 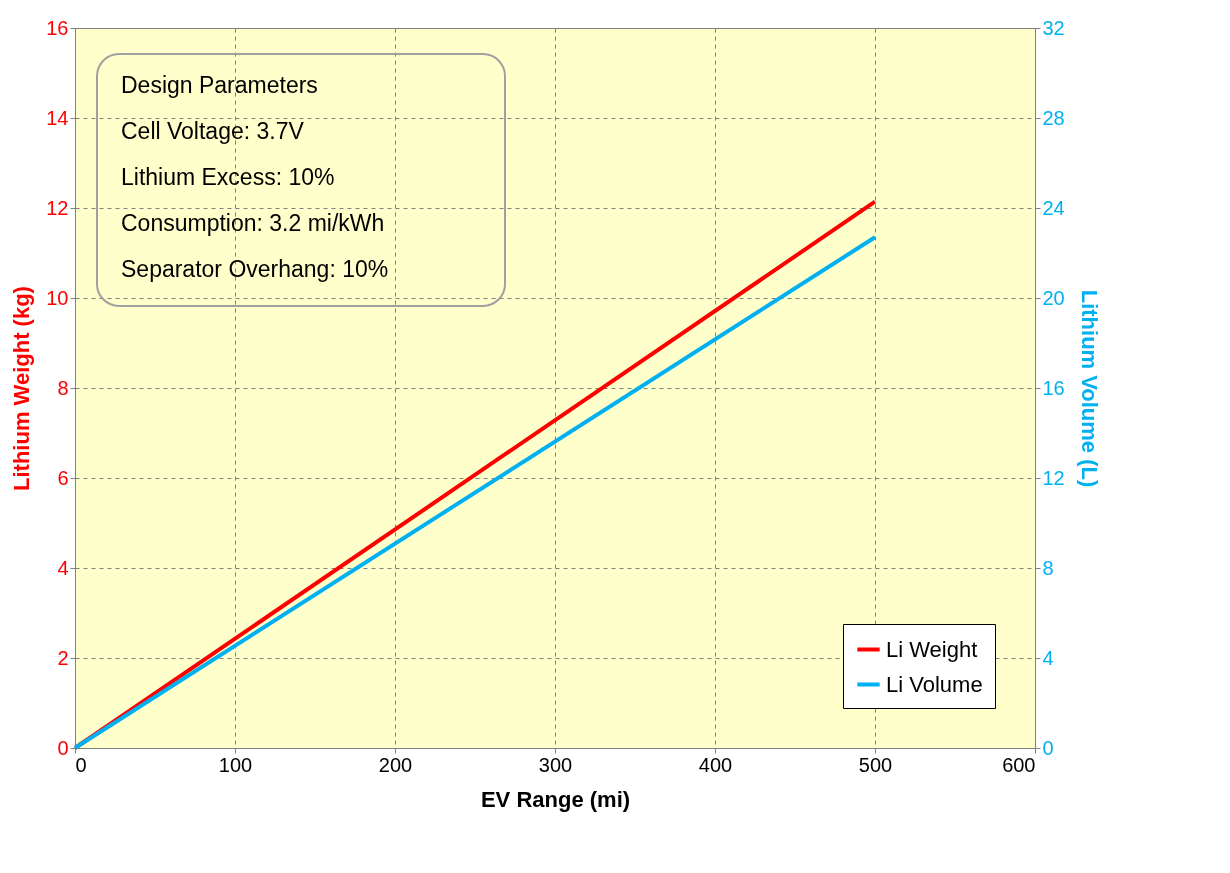 What do you see at coordinates (395, 764) in the screenshot?
I see `x-tick-label: 200` at bounding box center [395, 764].